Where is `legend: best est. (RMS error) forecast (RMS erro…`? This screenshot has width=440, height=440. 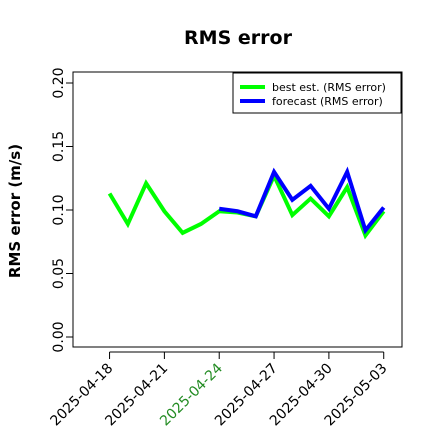
legend: best est. (RMS error) forecast (RMS erro… is located at coordinates (317, 93).